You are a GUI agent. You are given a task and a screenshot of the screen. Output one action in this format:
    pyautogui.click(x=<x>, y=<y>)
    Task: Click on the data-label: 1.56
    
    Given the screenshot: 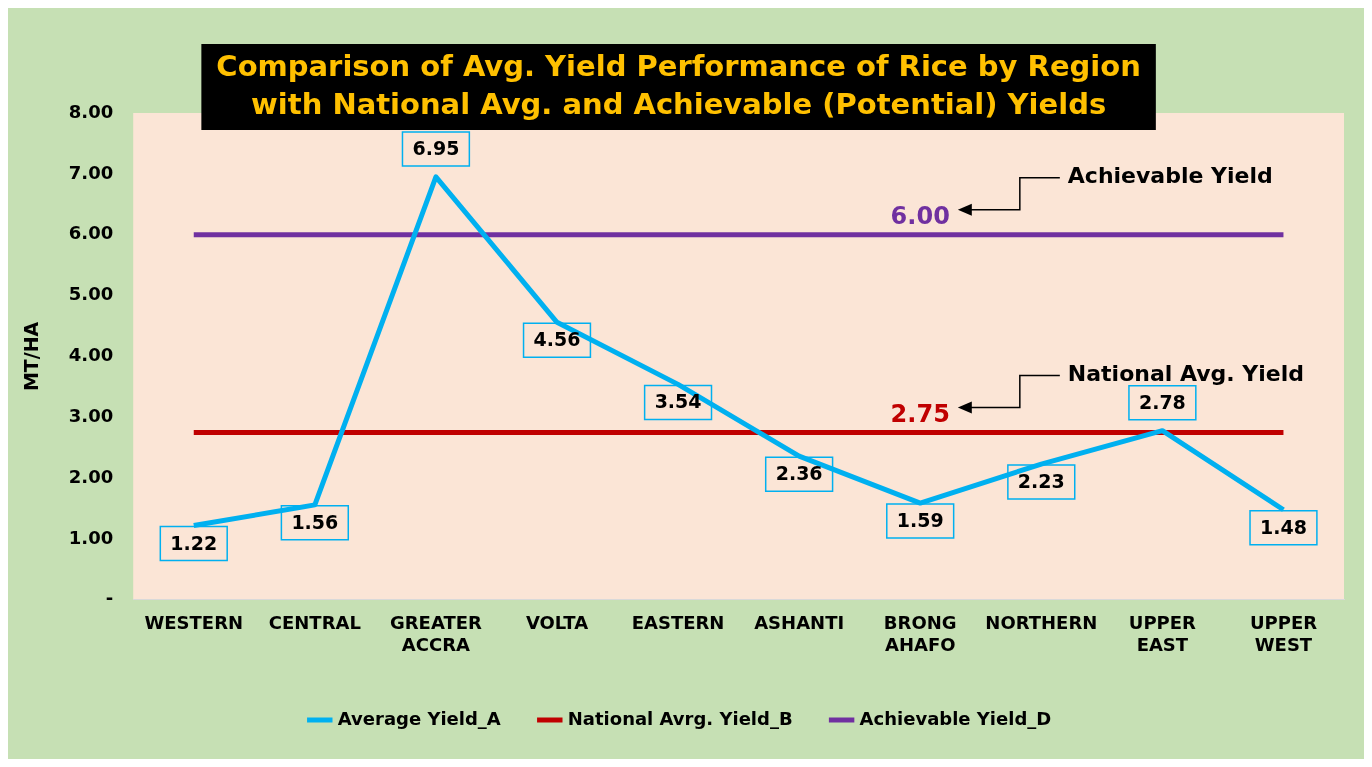 What is the action you would take?
    pyautogui.click(x=315, y=521)
    